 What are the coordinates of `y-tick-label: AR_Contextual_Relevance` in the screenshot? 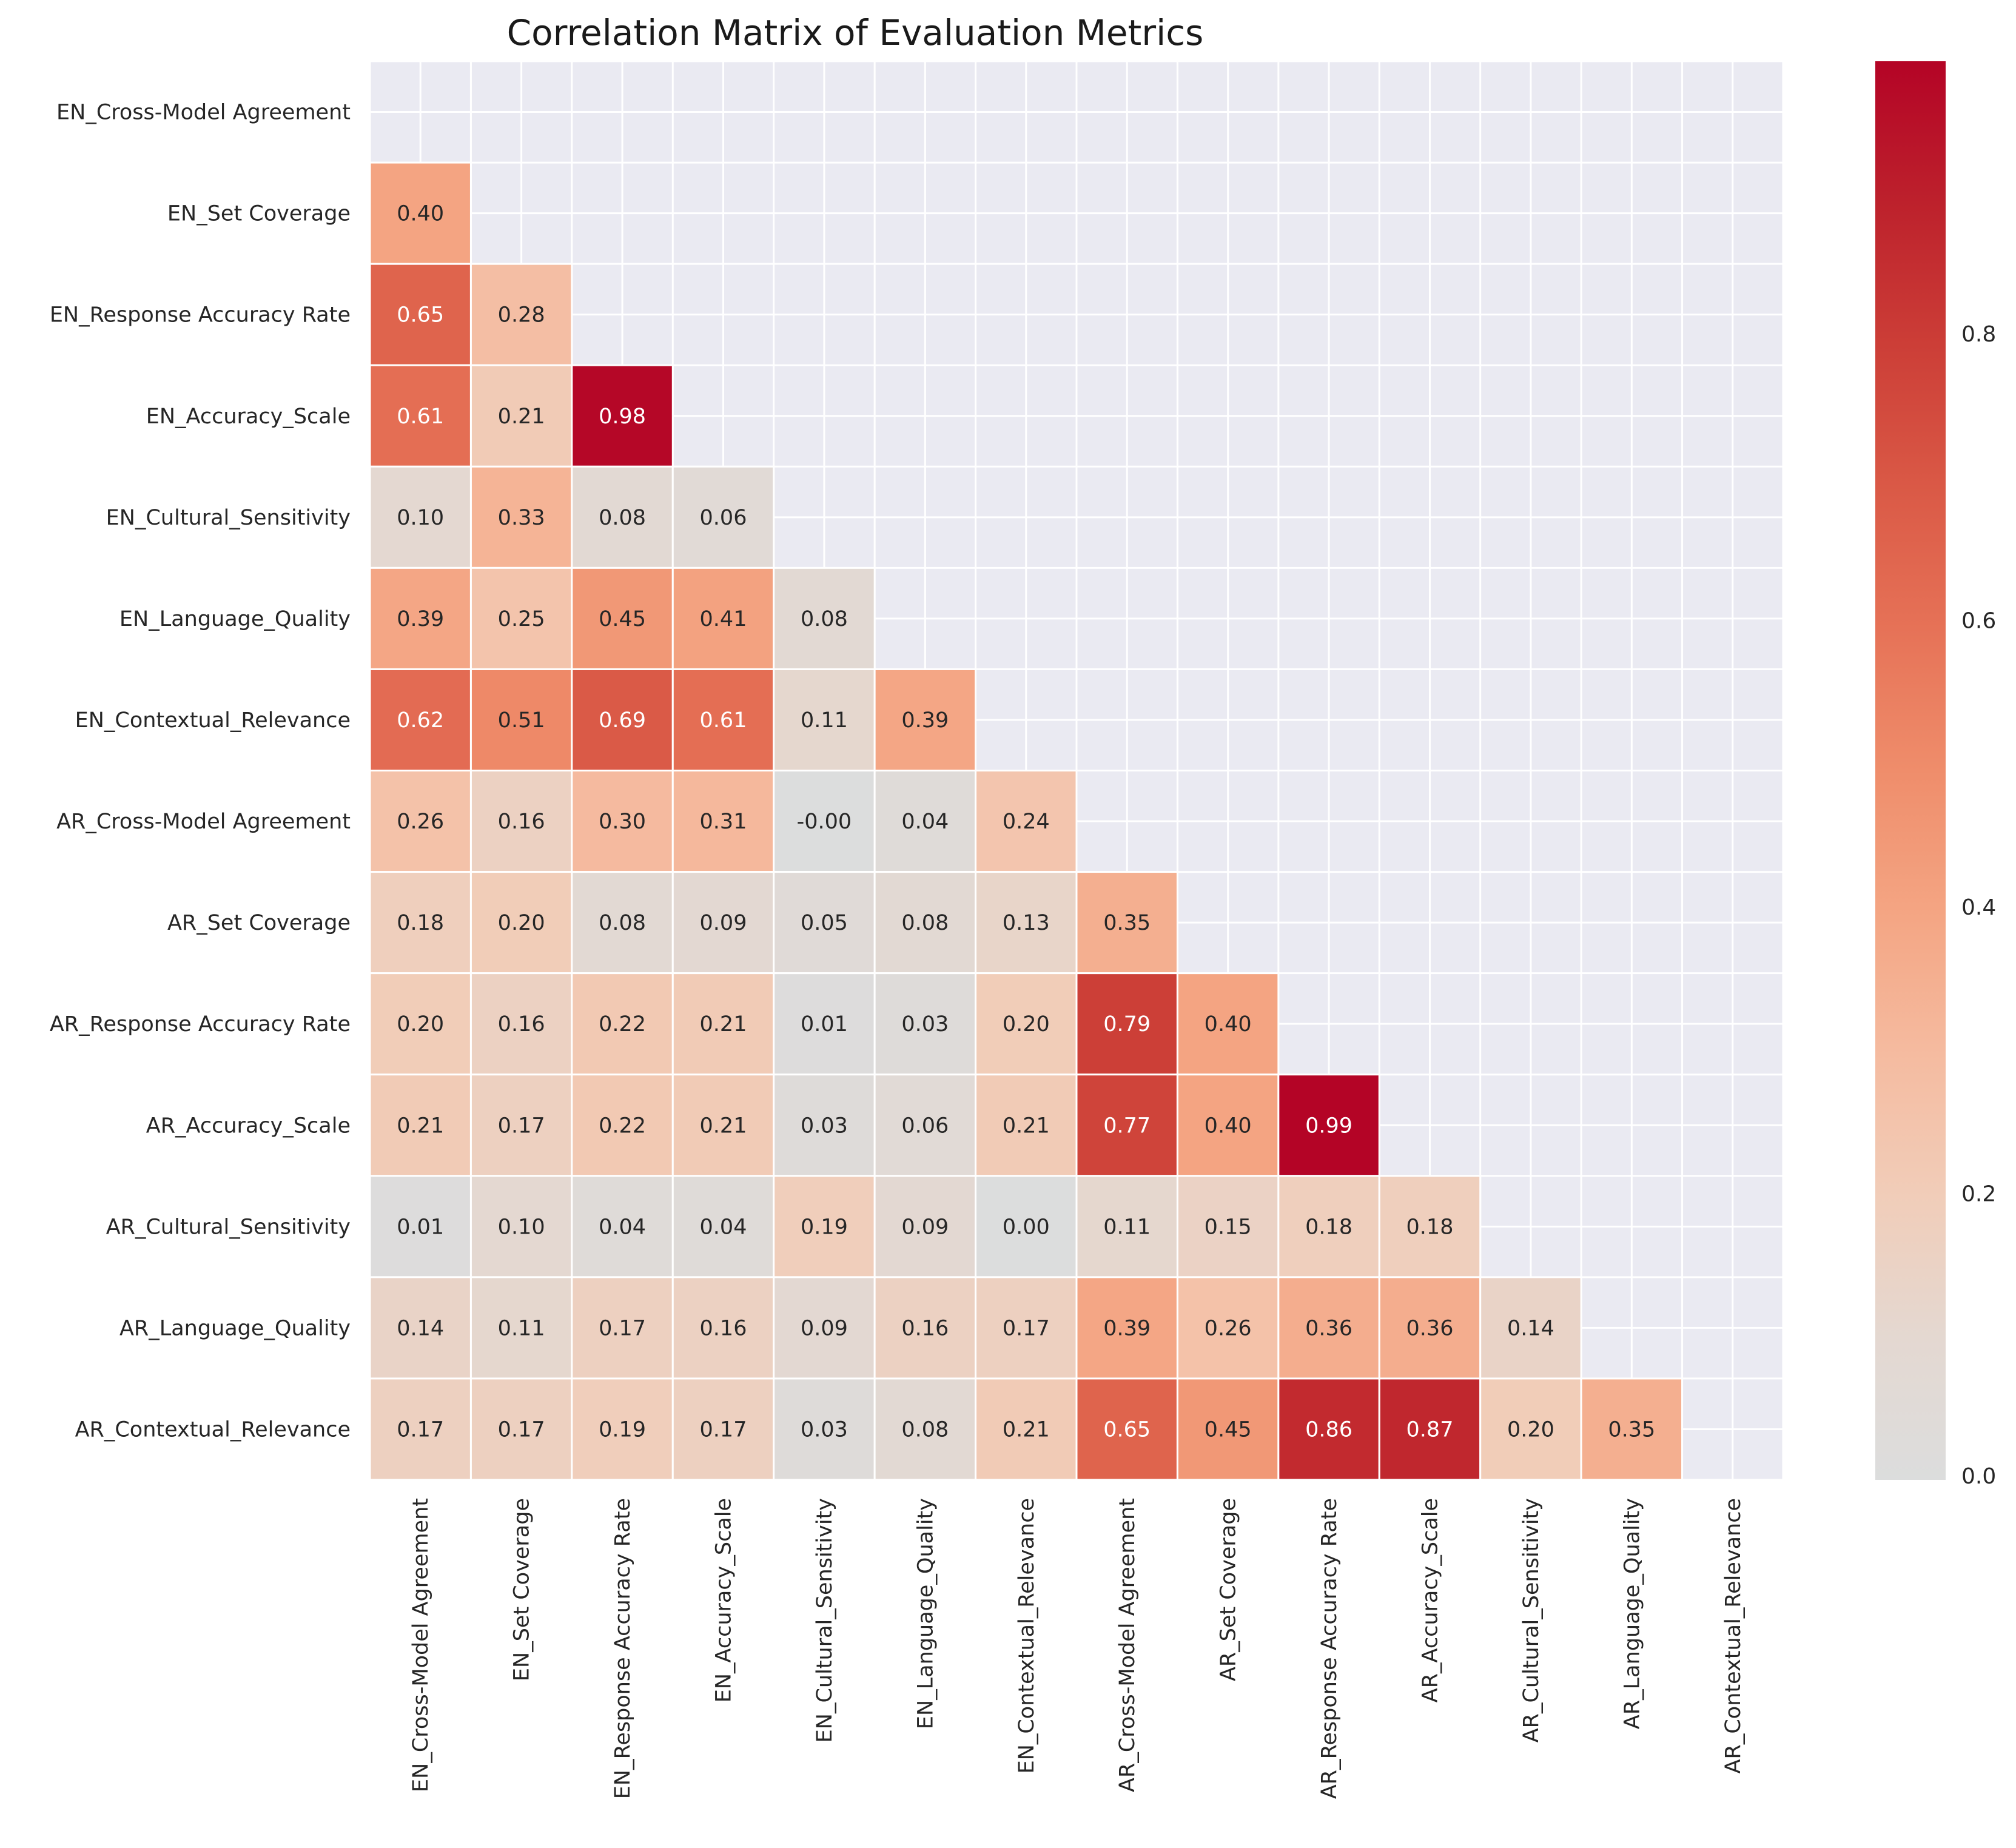 It's located at (213, 1429).